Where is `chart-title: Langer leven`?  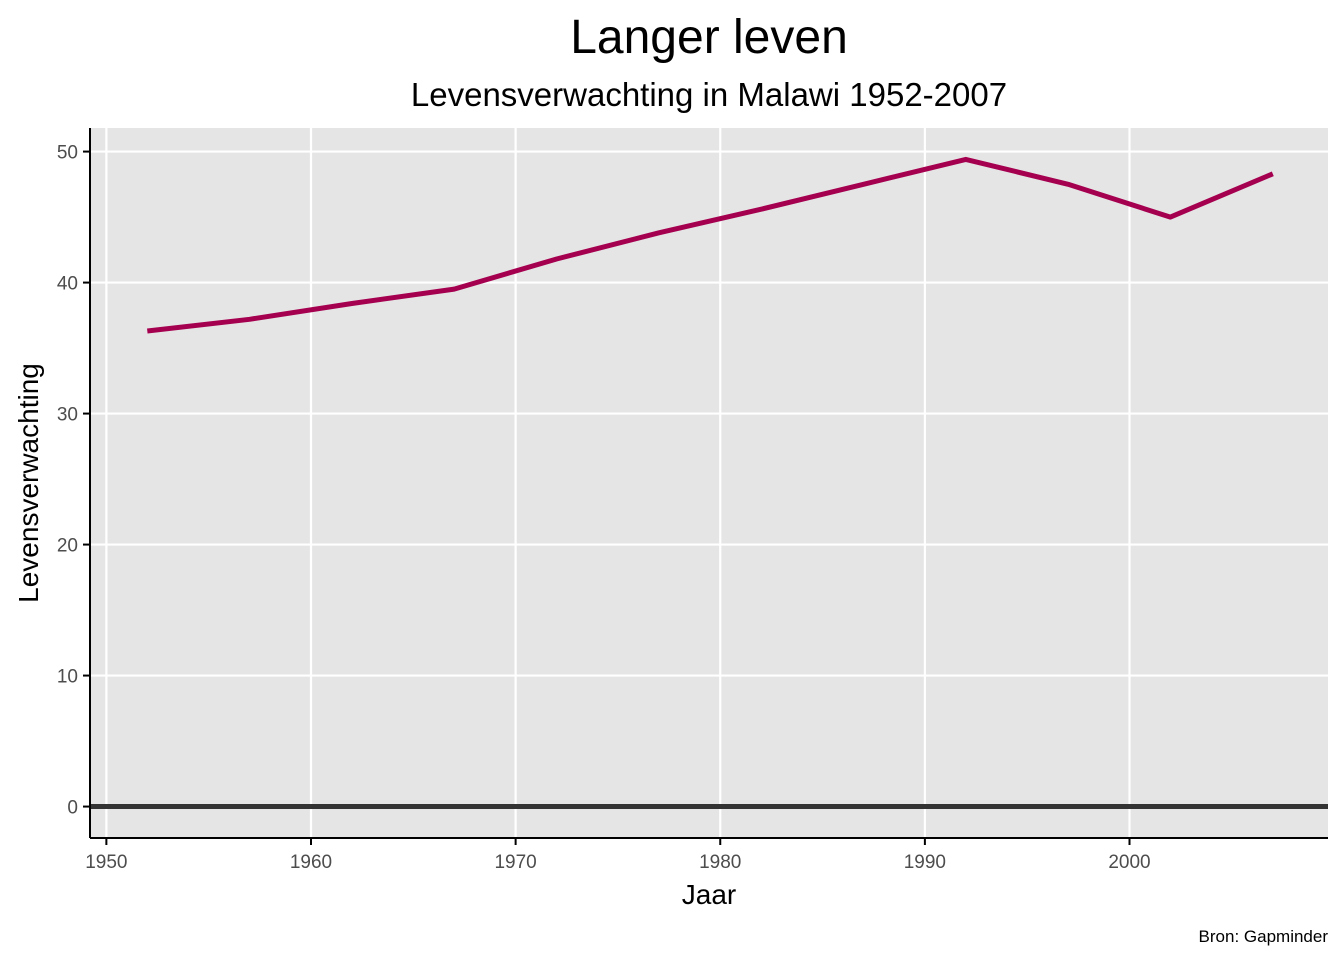
chart-title: Langer leven is located at coordinates (709, 37).